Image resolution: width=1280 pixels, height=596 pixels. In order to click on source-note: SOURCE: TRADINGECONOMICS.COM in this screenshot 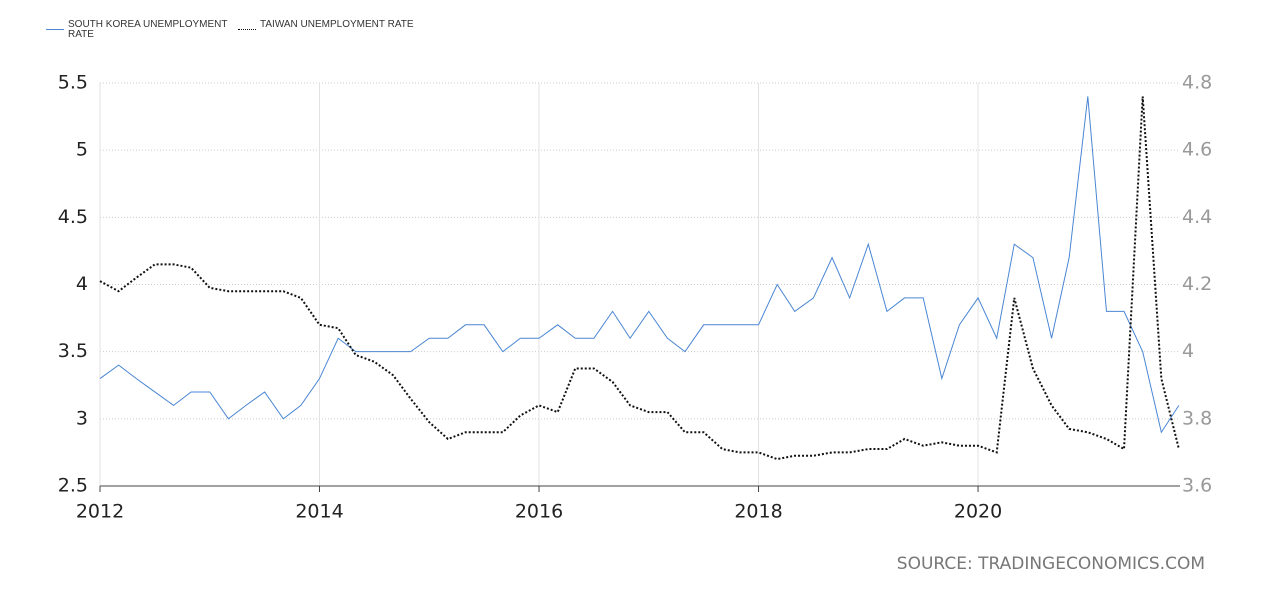, I will do `click(1051, 564)`.